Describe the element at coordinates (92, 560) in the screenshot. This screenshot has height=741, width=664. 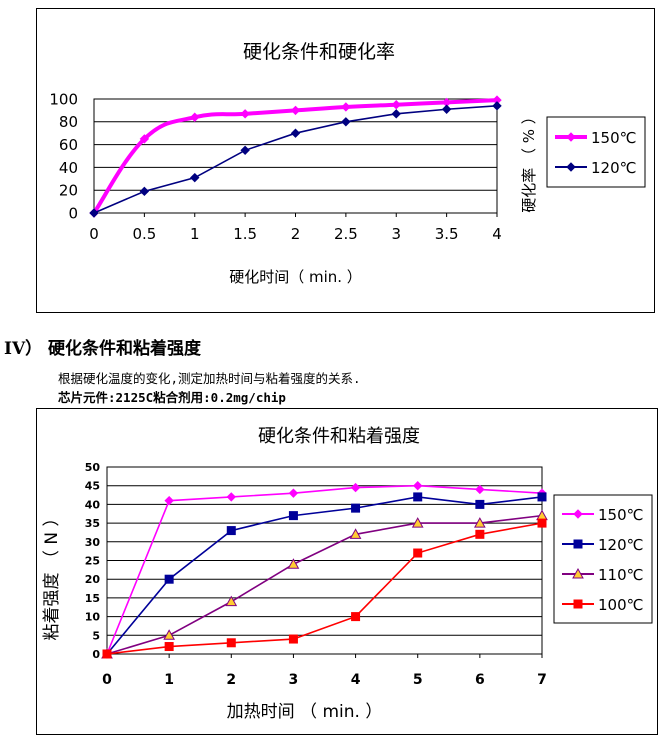
I see `y-tick-label: 25` at that location.